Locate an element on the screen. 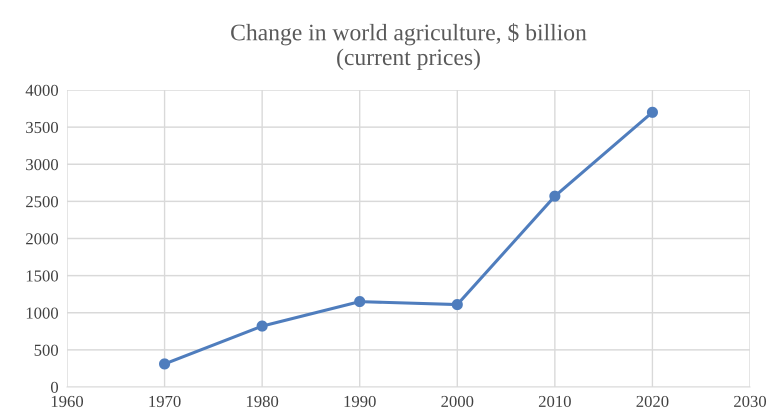 The width and height of the screenshot is (783, 419). y-tick-label: 1500 is located at coordinates (42, 276).